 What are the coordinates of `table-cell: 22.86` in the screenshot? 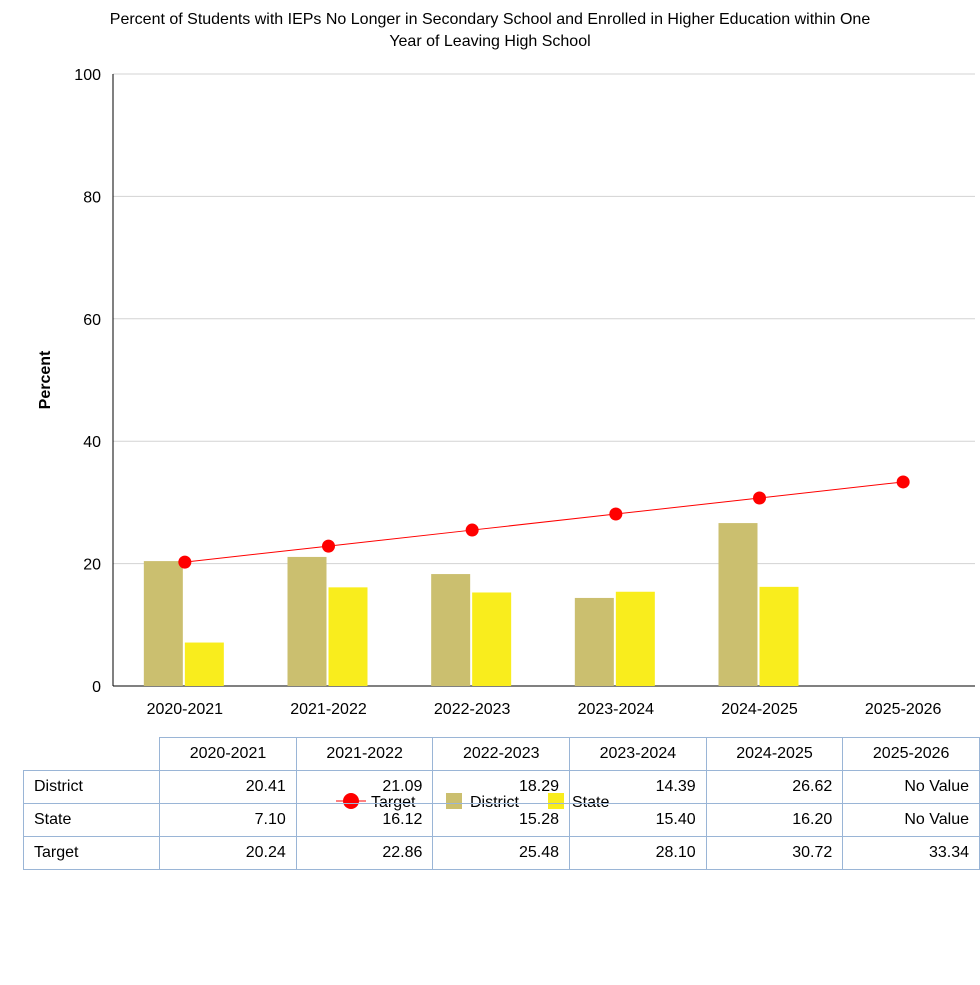 It's located at (364, 853).